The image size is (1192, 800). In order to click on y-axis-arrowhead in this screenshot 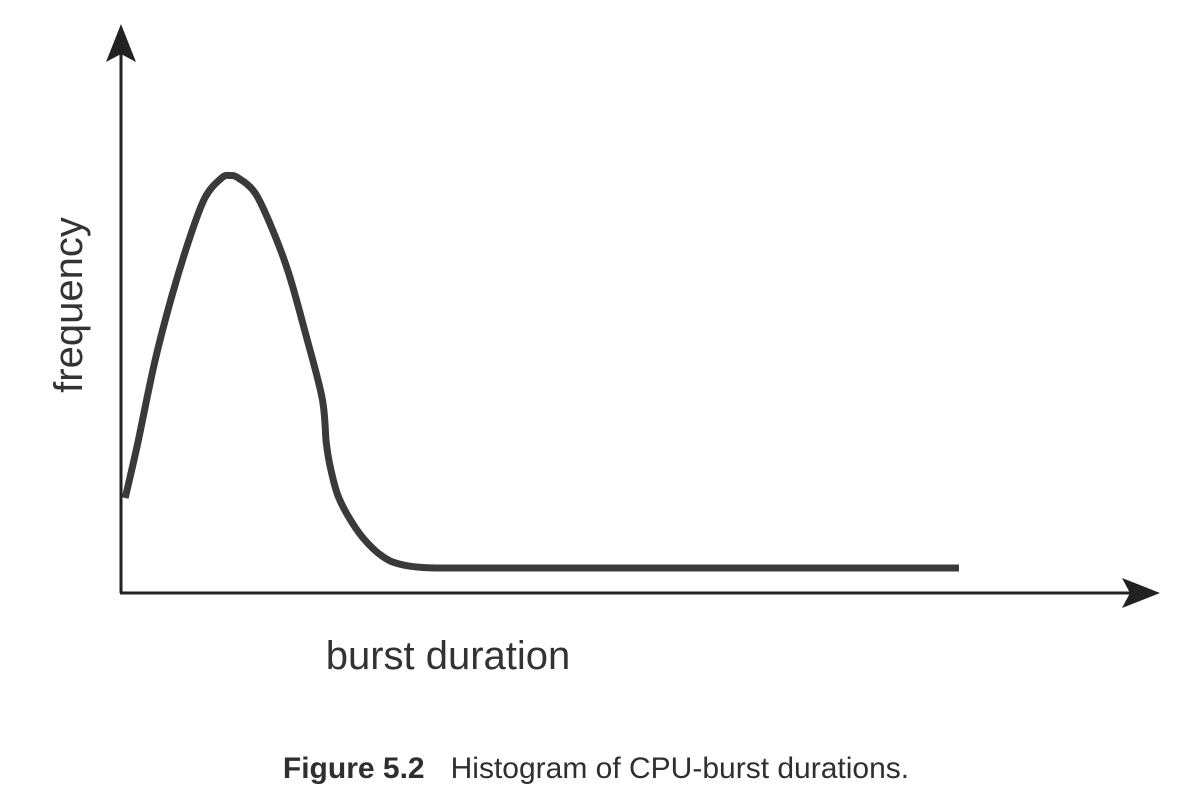, I will do `click(121, 43)`.